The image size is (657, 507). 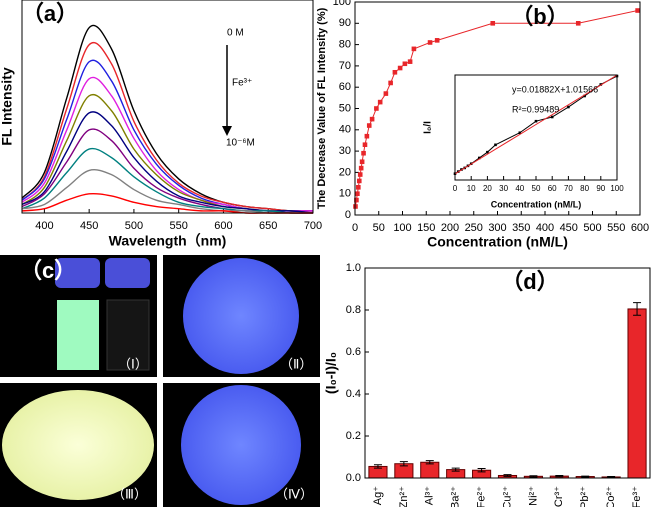 What do you see at coordinates (353, 394) in the screenshot?
I see `y-tick-label: 0.4` at bounding box center [353, 394].